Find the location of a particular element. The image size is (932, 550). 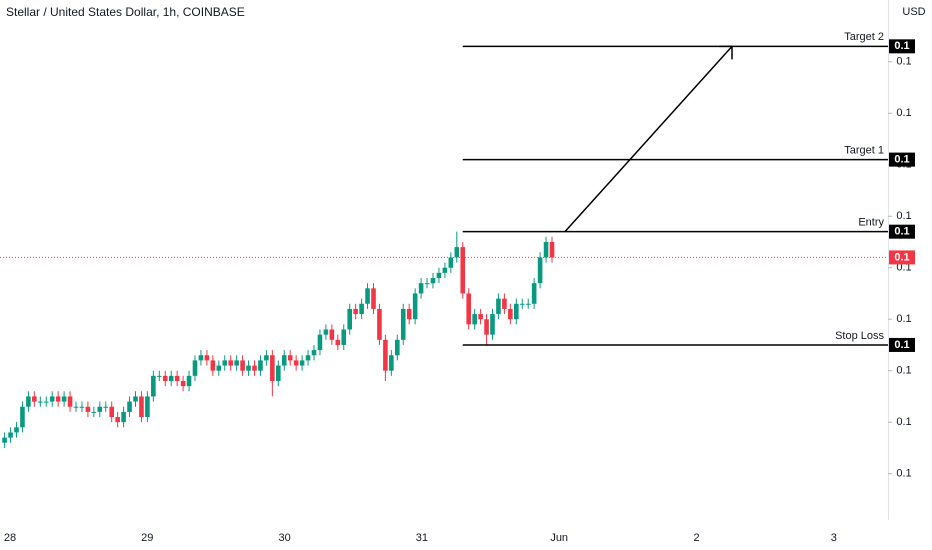

current-price-label: 0.1 is located at coordinates (901, 257).